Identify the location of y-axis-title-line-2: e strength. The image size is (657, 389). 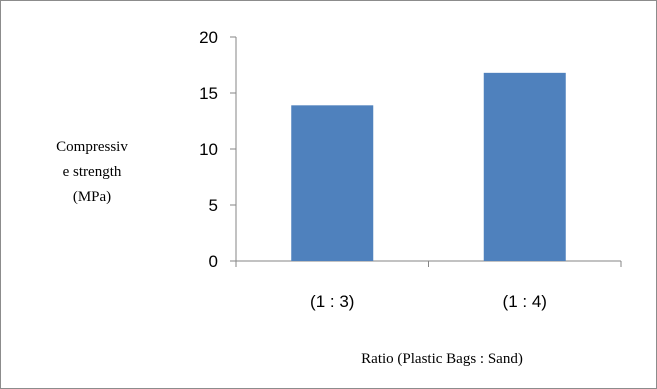
(92, 172).